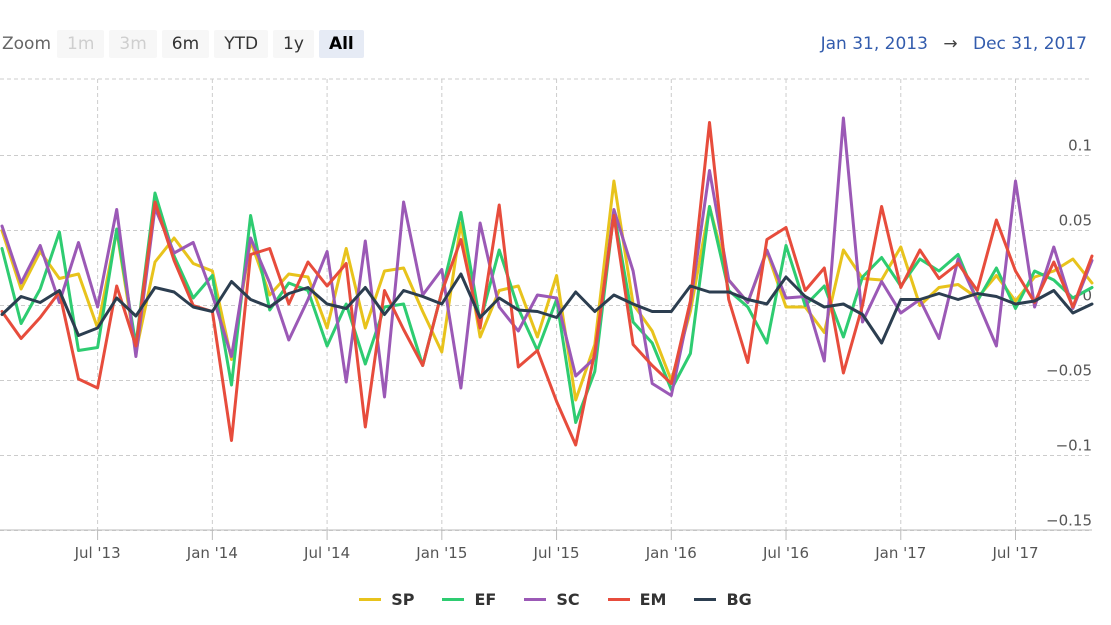 This screenshot has height=625, width=1111. I want to click on legend-swatch-em, so click(618, 599).